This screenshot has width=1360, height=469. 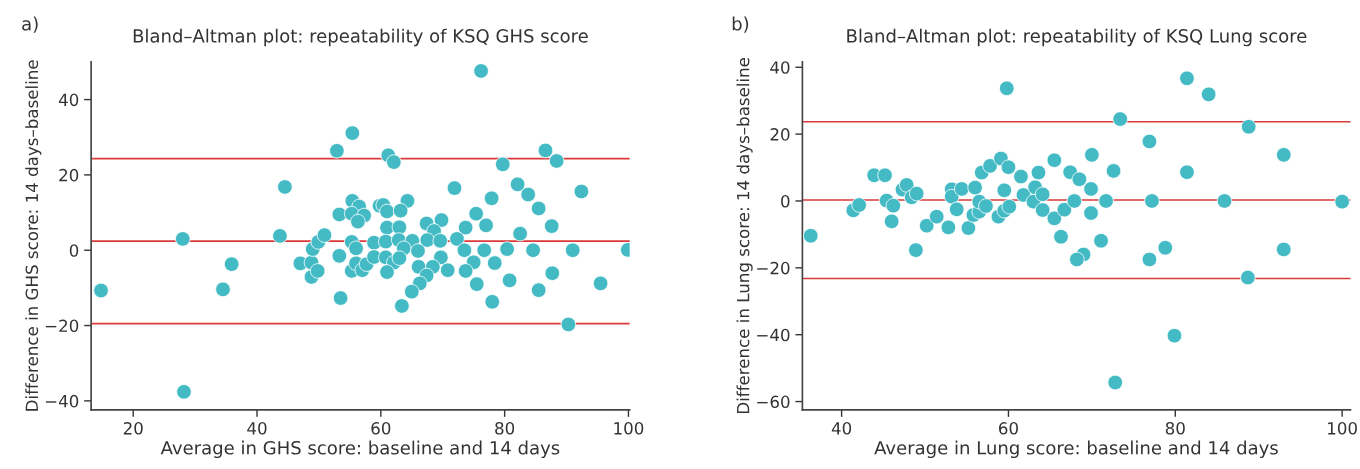 What do you see at coordinates (744, 235) in the screenshot?
I see `y-axis-title: Difference in Lung score: 14 days–baseline` at bounding box center [744, 235].